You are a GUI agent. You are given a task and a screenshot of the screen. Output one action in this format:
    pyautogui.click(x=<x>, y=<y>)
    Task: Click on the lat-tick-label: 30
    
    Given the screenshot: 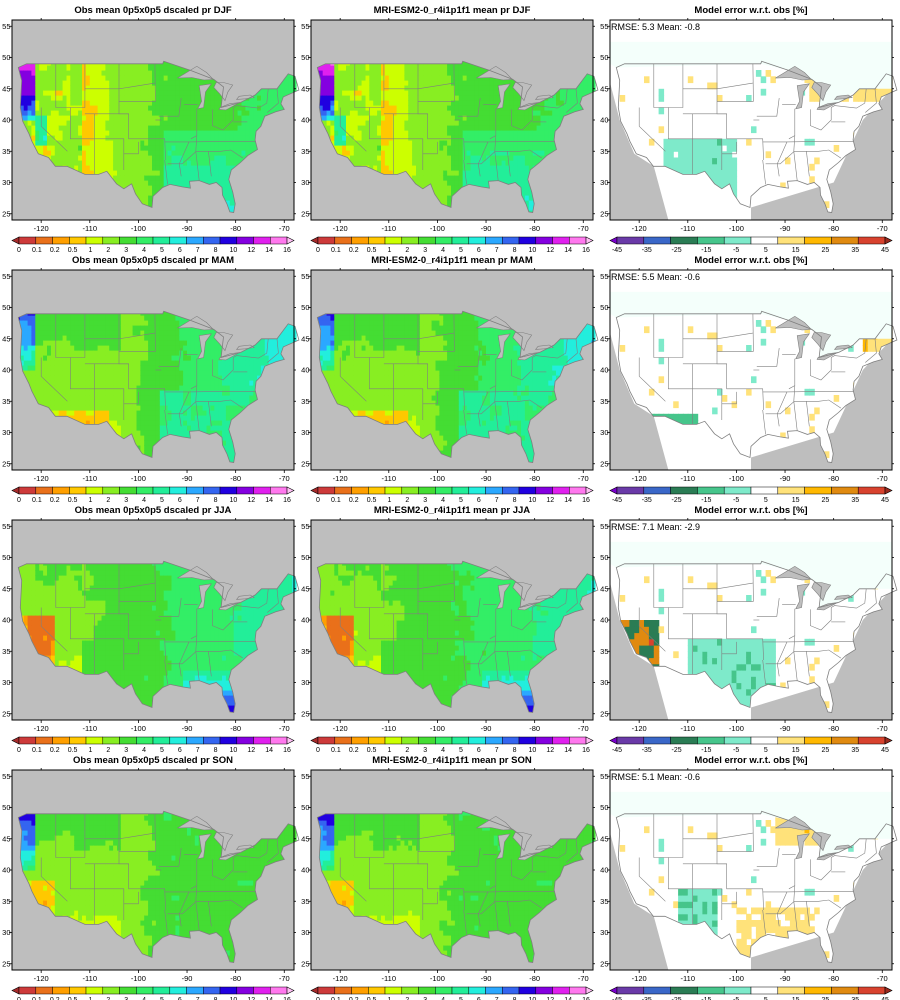 What is the action you would take?
    pyautogui.click(x=6, y=932)
    